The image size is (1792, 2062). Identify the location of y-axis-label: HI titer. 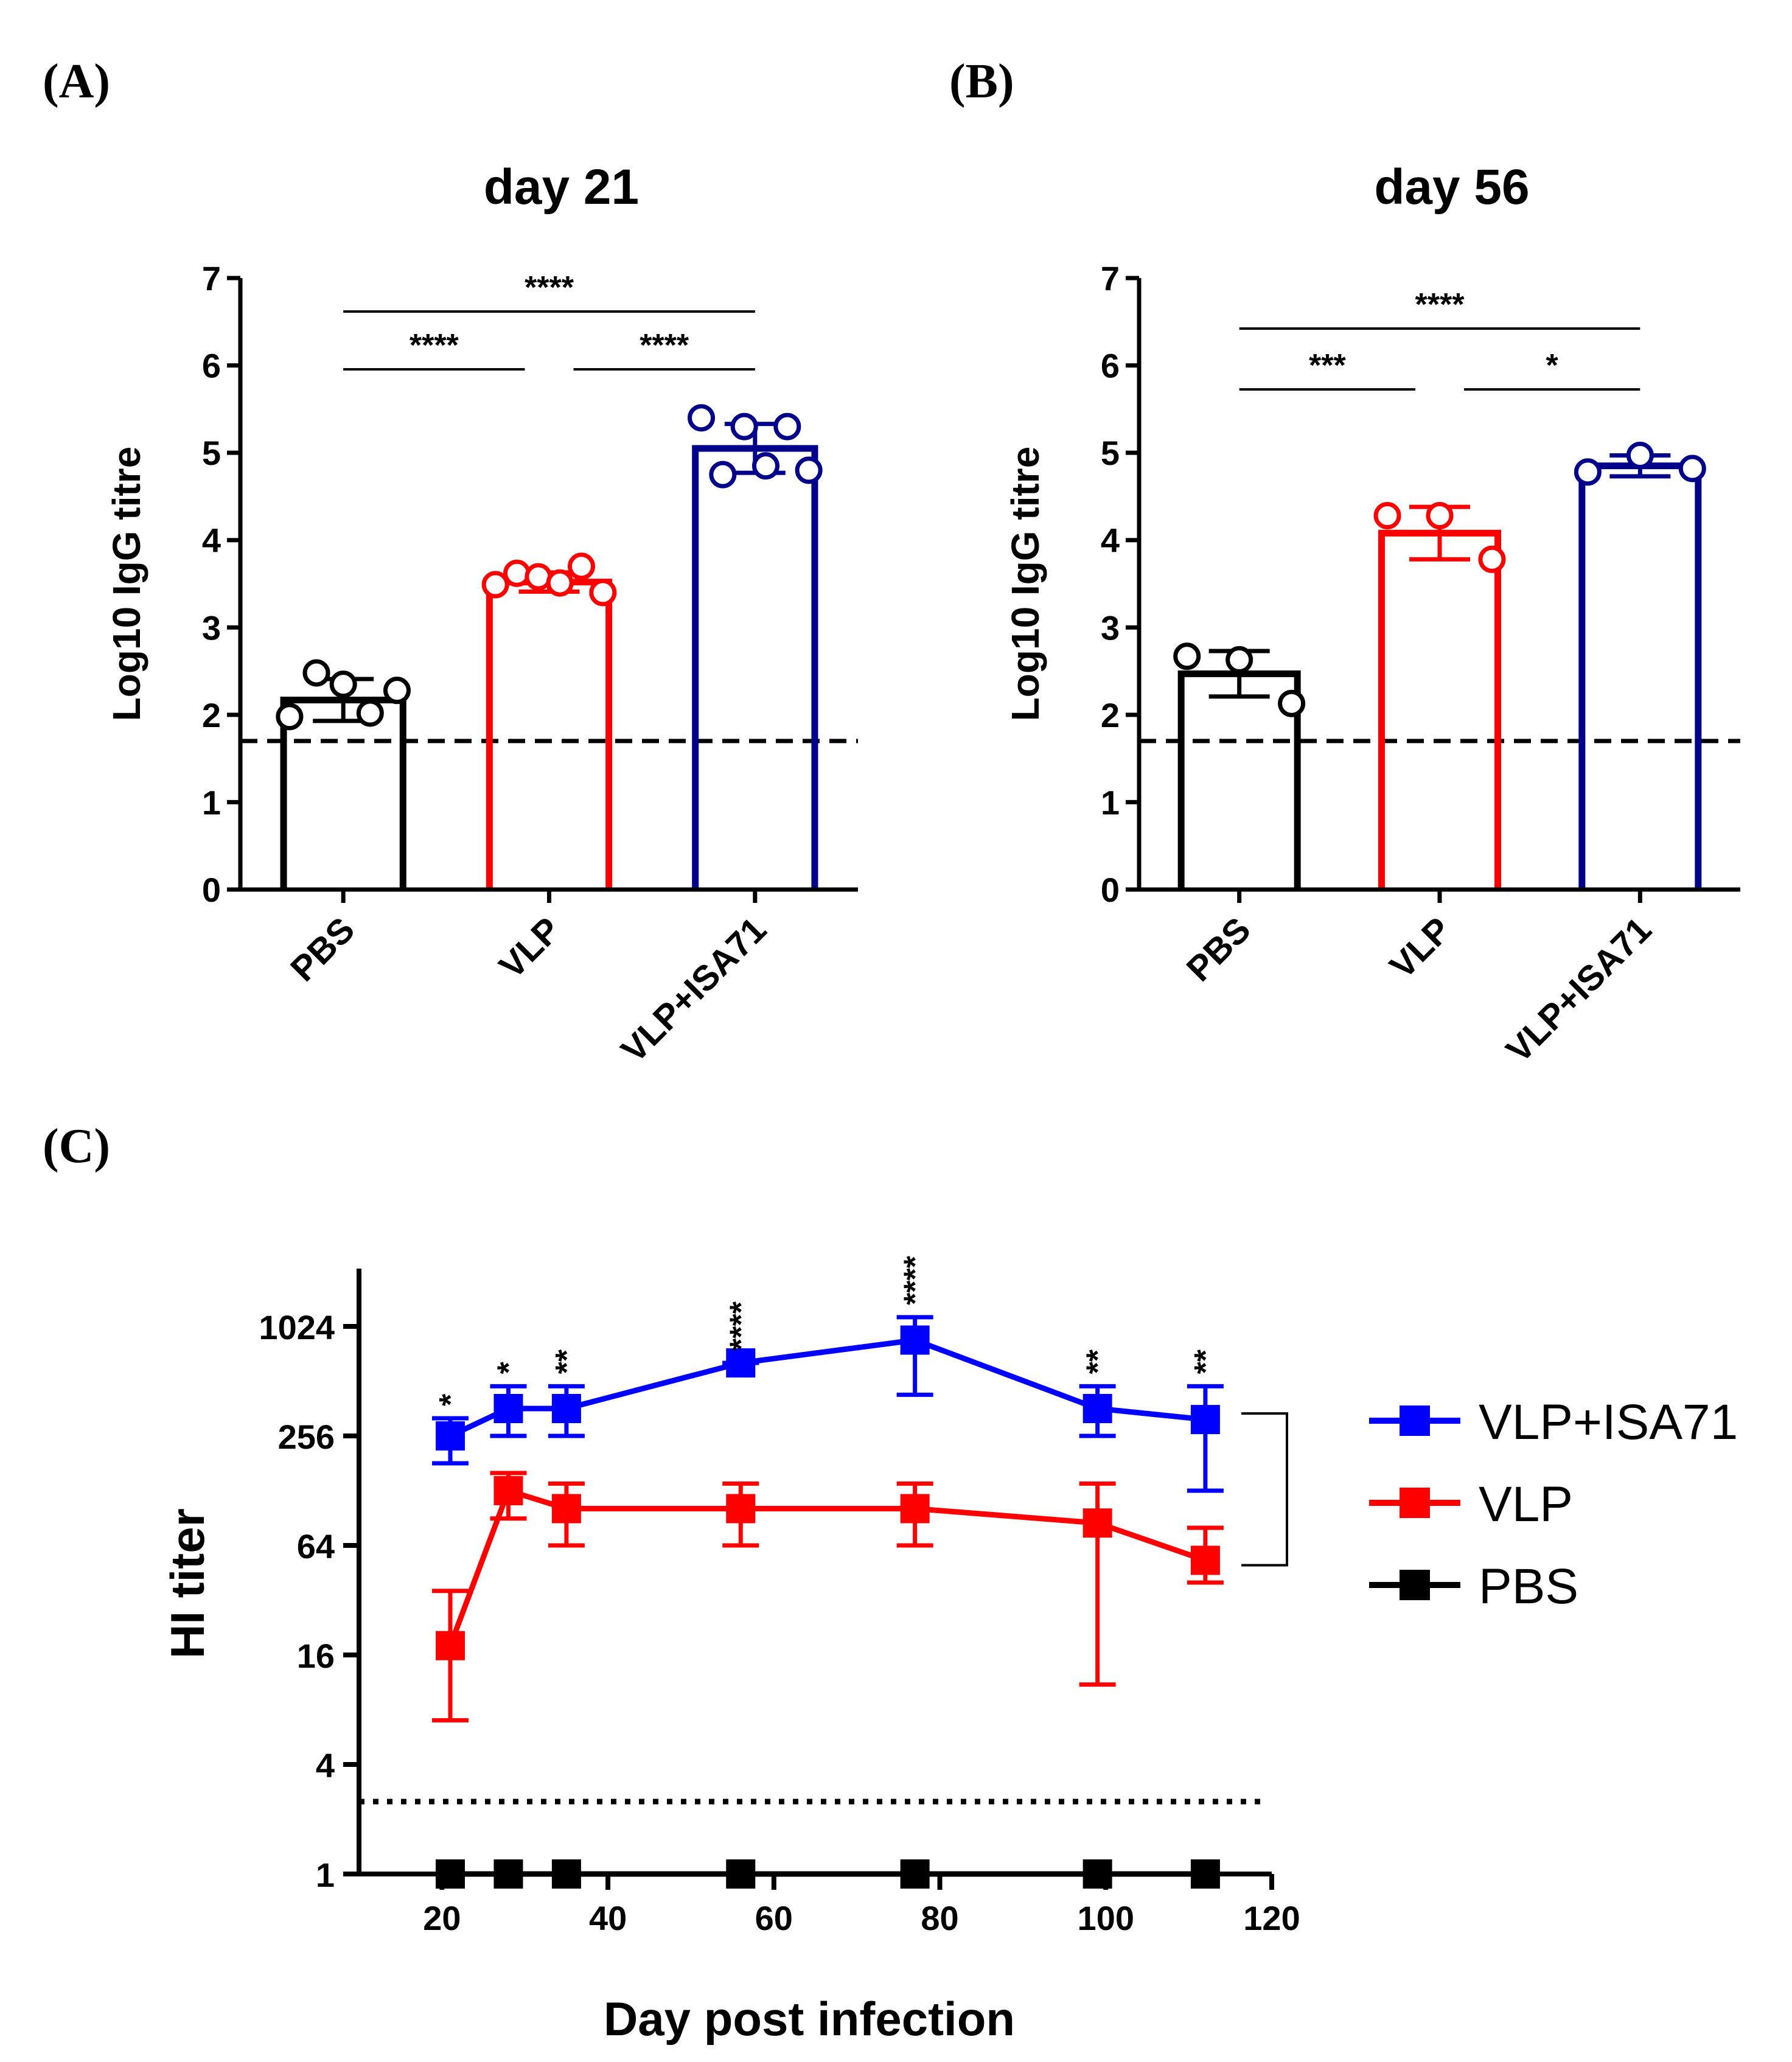
(187, 1583).